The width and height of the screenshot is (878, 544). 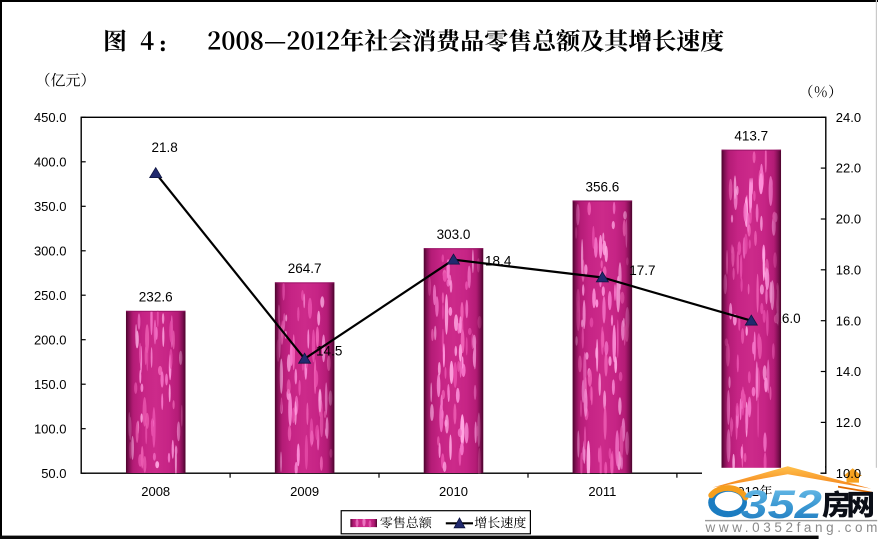 What do you see at coordinates (164, 147) in the screenshot?
I see `svg-text: 21.8` at bounding box center [164, 147].